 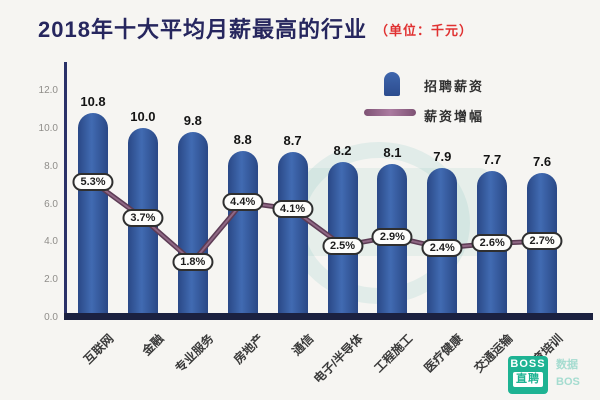 What do you see at coordinates (342, 150) in the screenshot?
I see `bar-value-label: 8.2` at bounding box center [342, 150].